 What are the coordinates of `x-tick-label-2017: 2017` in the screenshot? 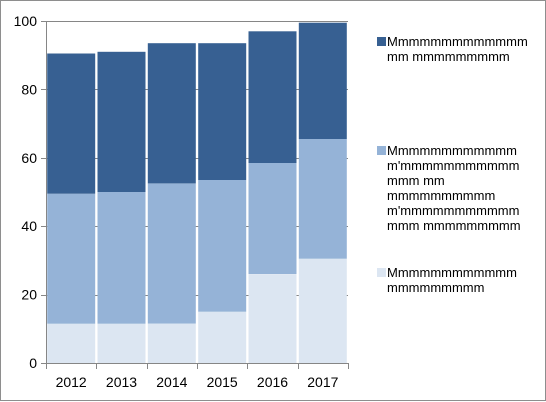 It's located at (322, 382).